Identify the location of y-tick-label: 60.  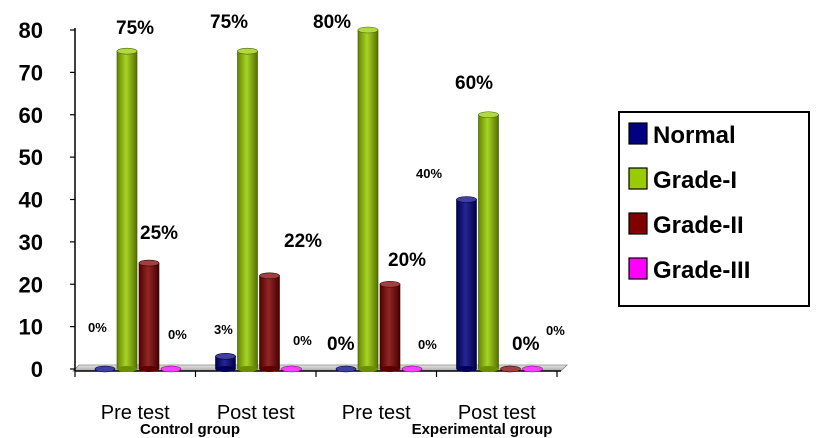
(31, 115).